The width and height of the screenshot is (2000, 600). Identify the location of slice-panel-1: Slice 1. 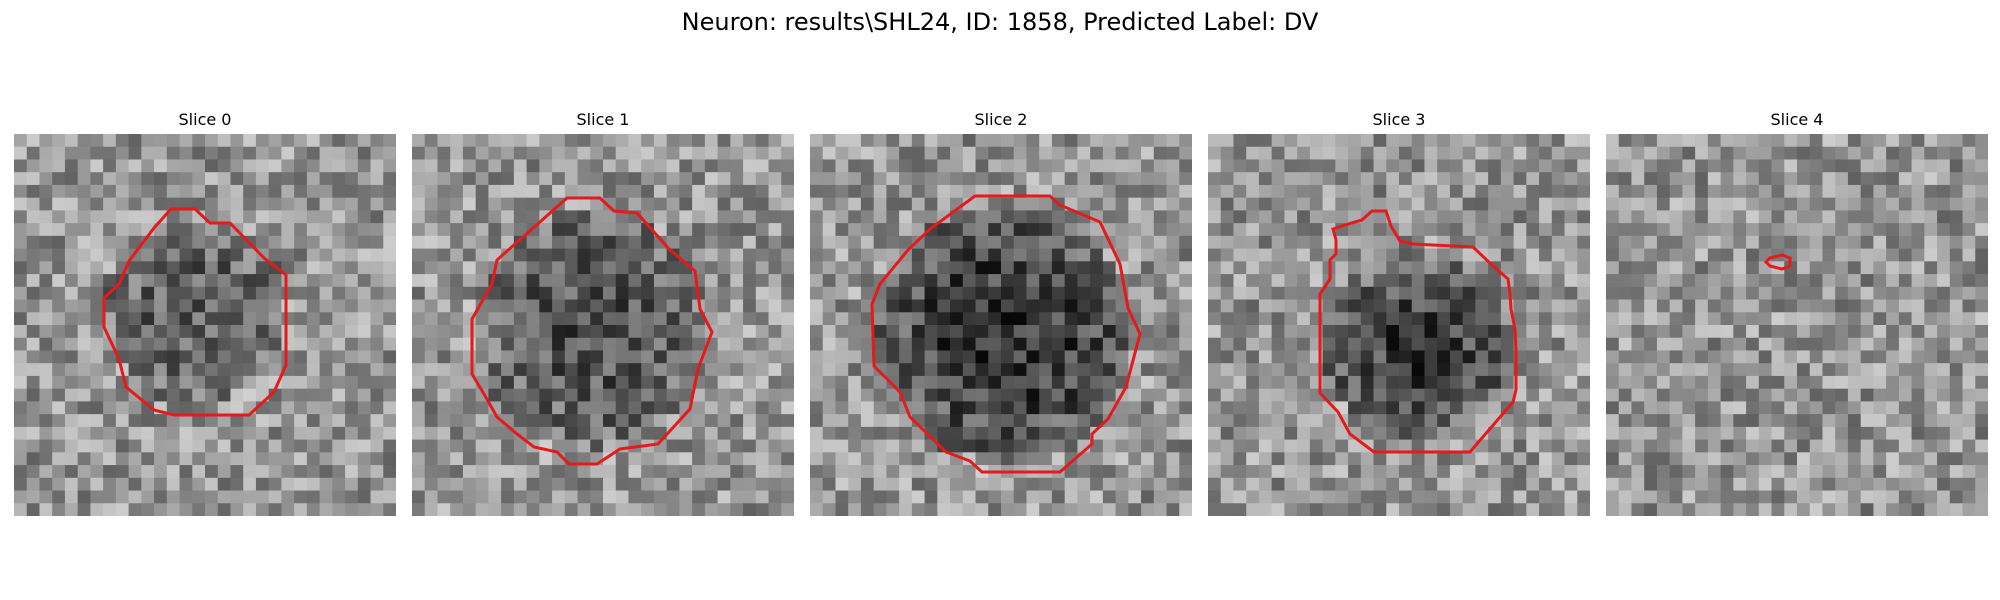
(603, 312).